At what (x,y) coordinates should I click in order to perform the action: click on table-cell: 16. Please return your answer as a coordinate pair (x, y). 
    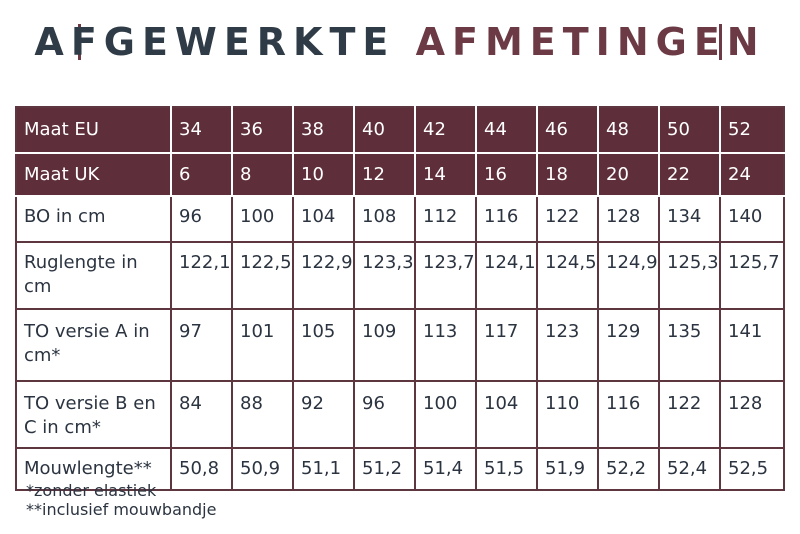
    Looking at the image, I should click on (506, 174).